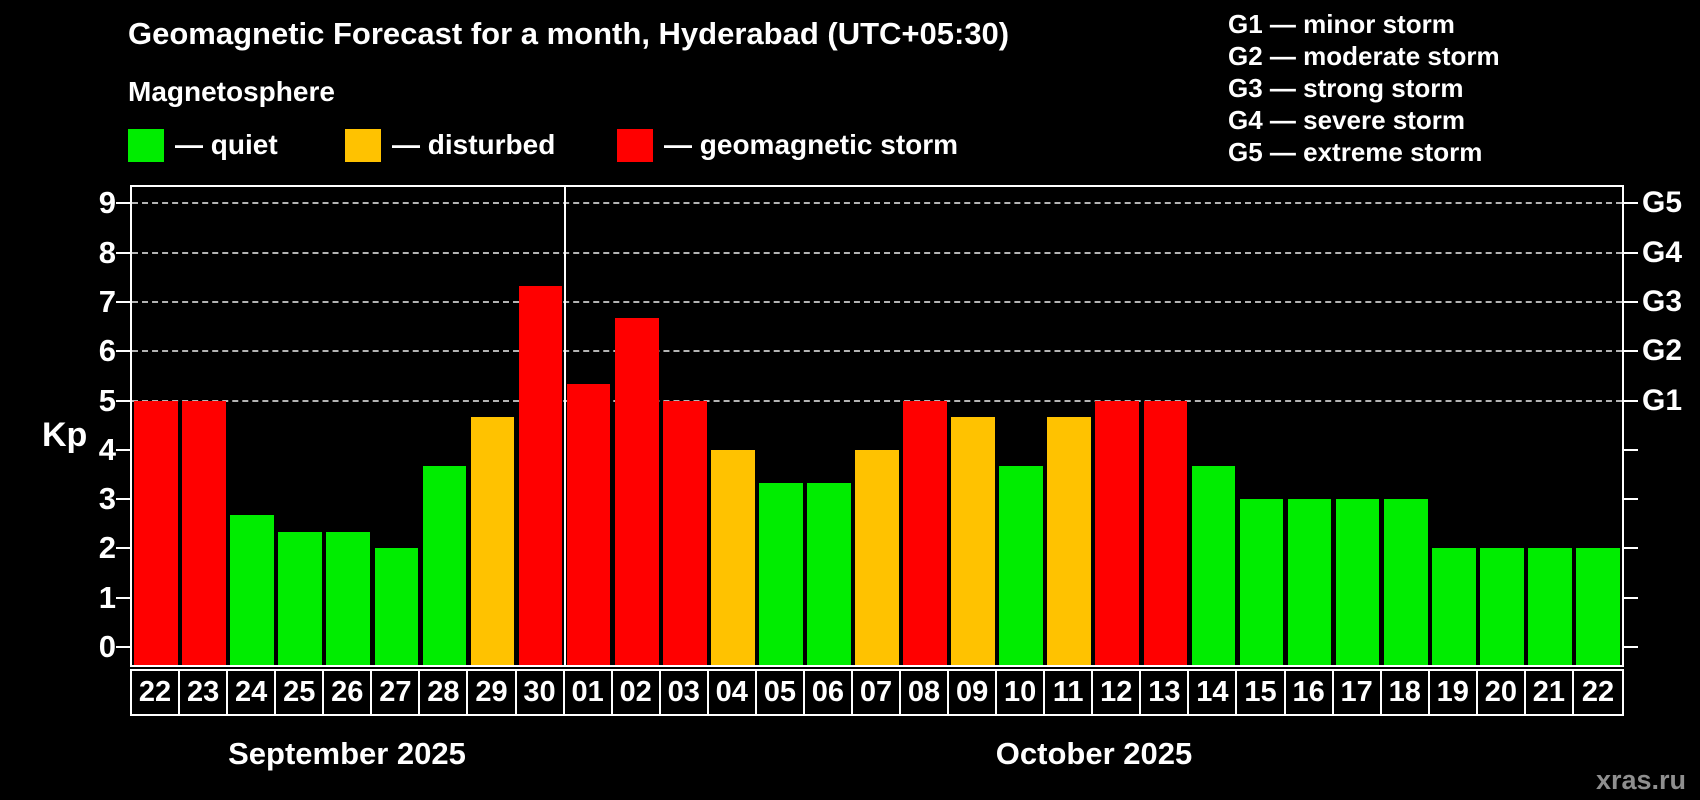 This screenshot has height=800, width=1700. Describe the element at coordinates (1662, 203) in the screenshot. I see `g-label-g5: G5` at that location.